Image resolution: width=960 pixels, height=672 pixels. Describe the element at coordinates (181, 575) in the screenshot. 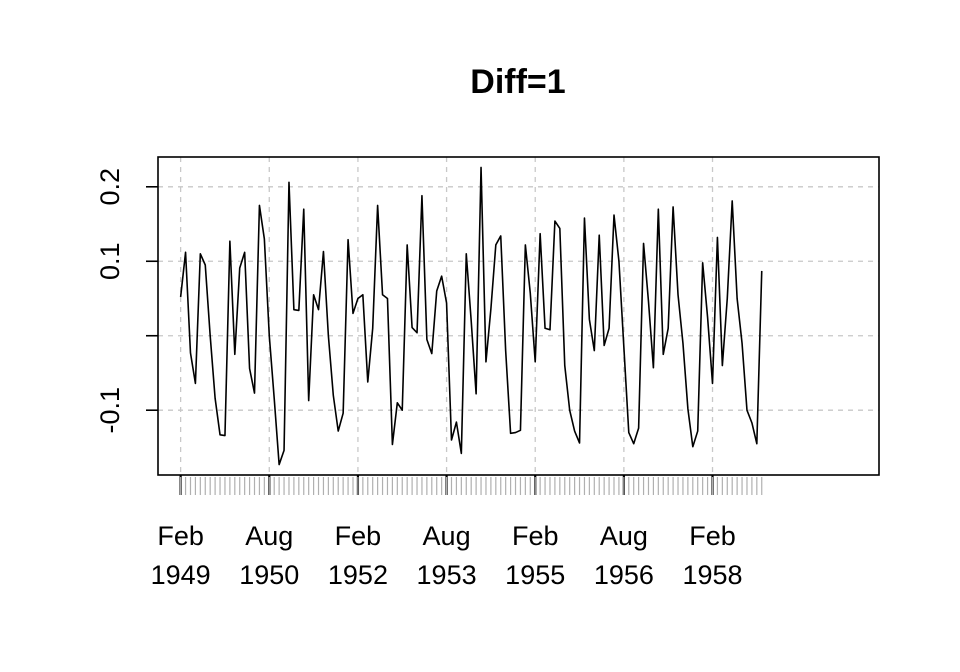

I see `x-tick-year-label: 1949` at that location.